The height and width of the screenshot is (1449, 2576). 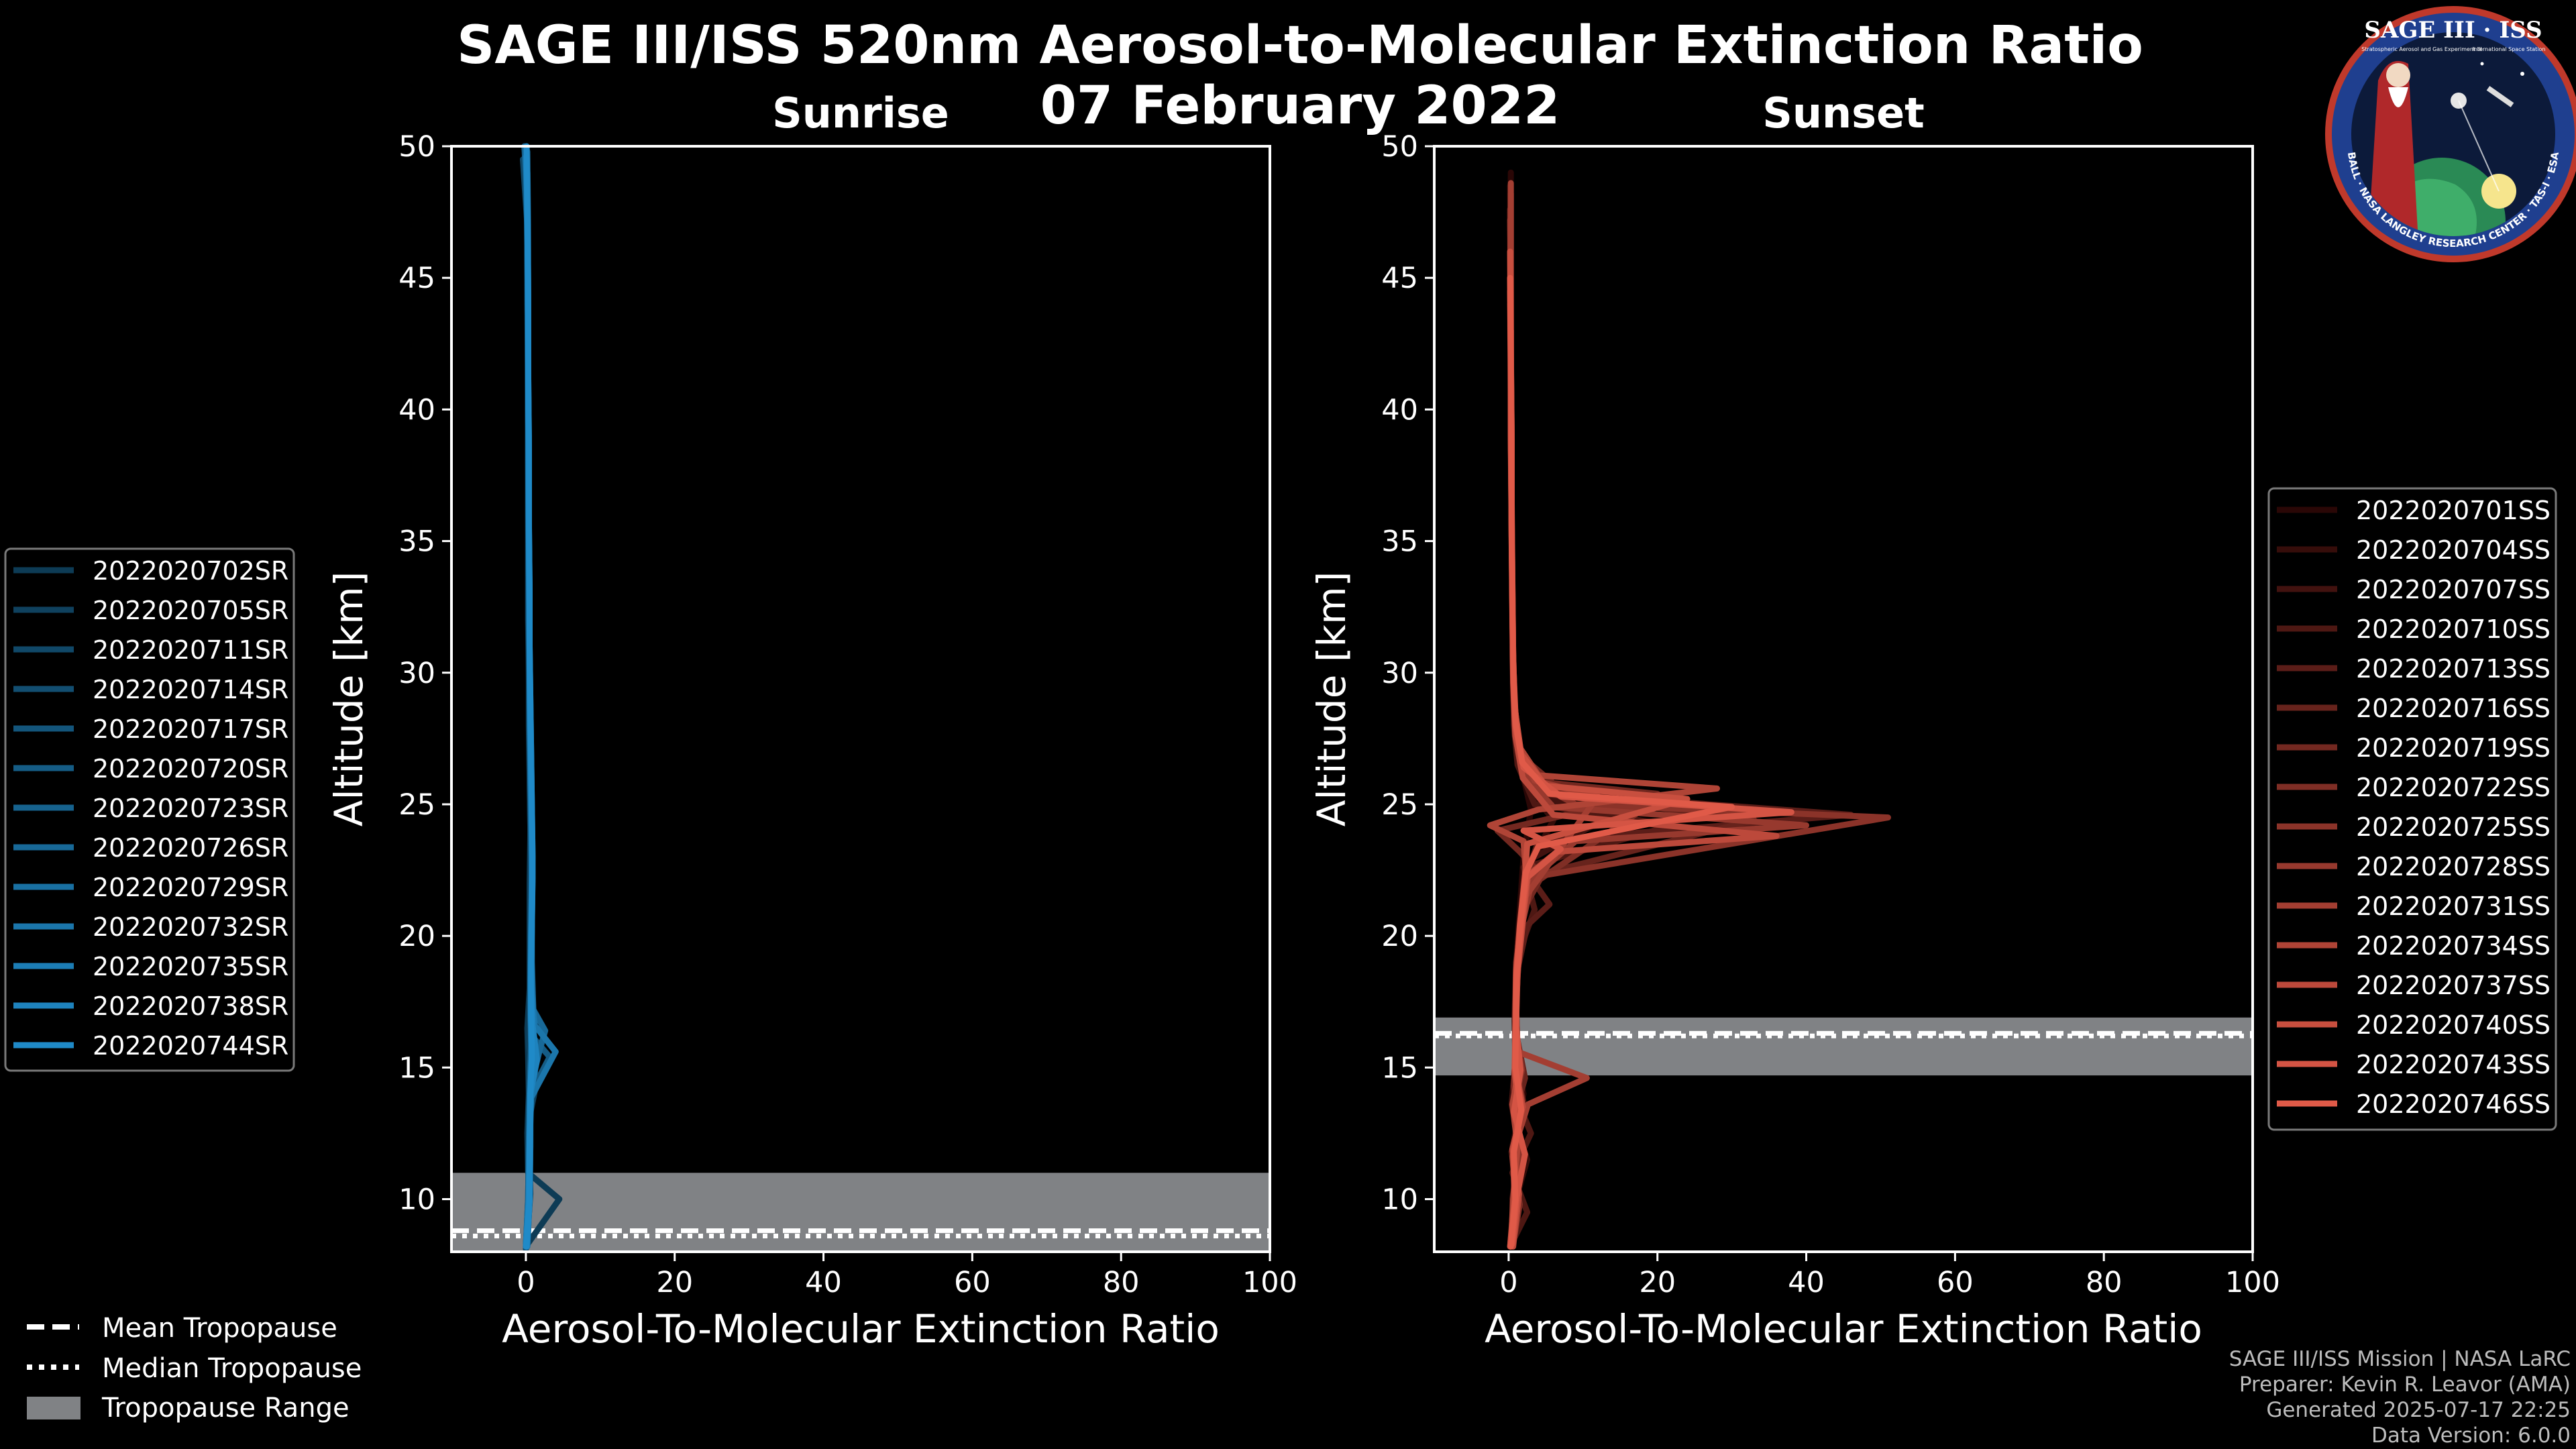 What do you see at coordinates (416, 1068) in the screenshot?
I see `sunrise-y-tick-label: 15` at bounding box center [416, 1068].